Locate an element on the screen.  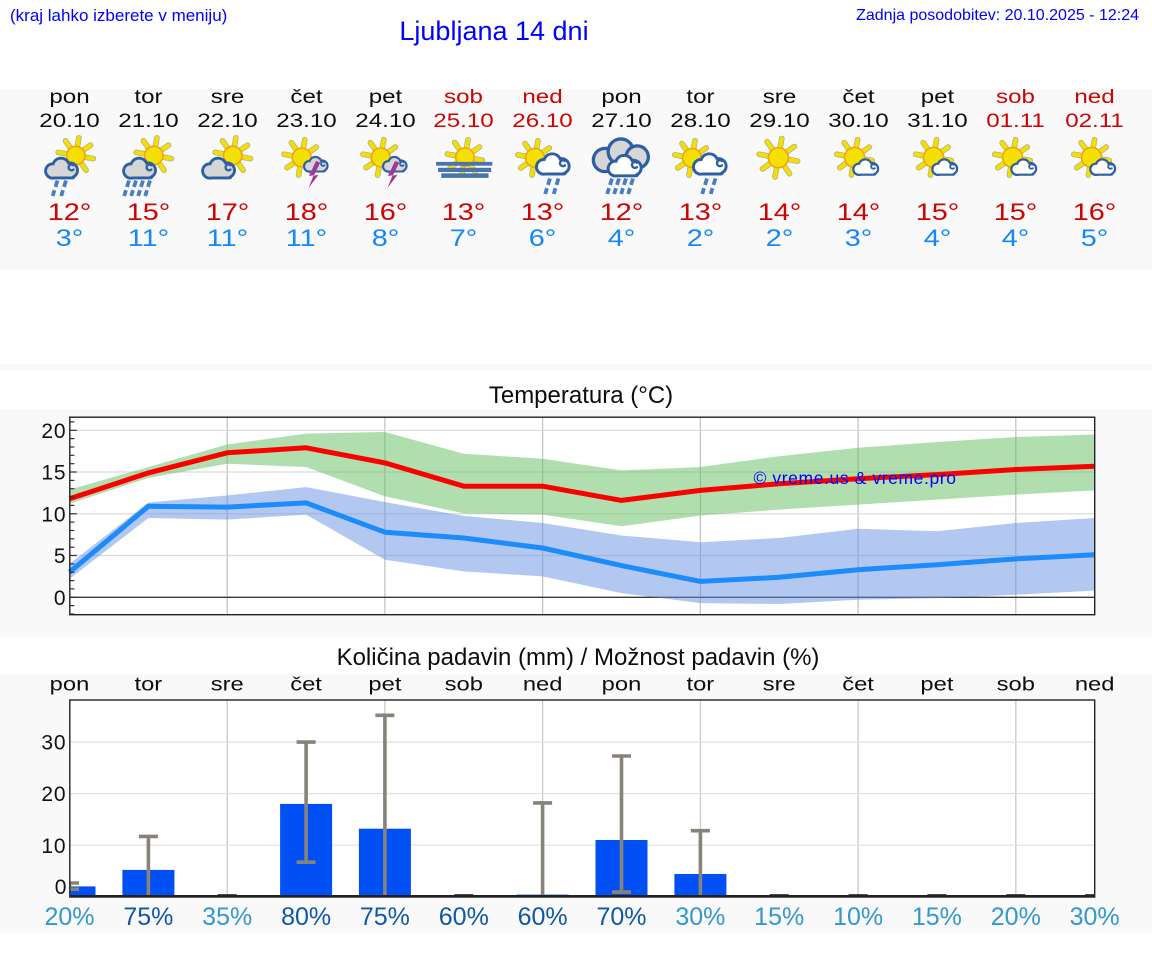
svg-text: 30 is located at coordinates (53, 743).